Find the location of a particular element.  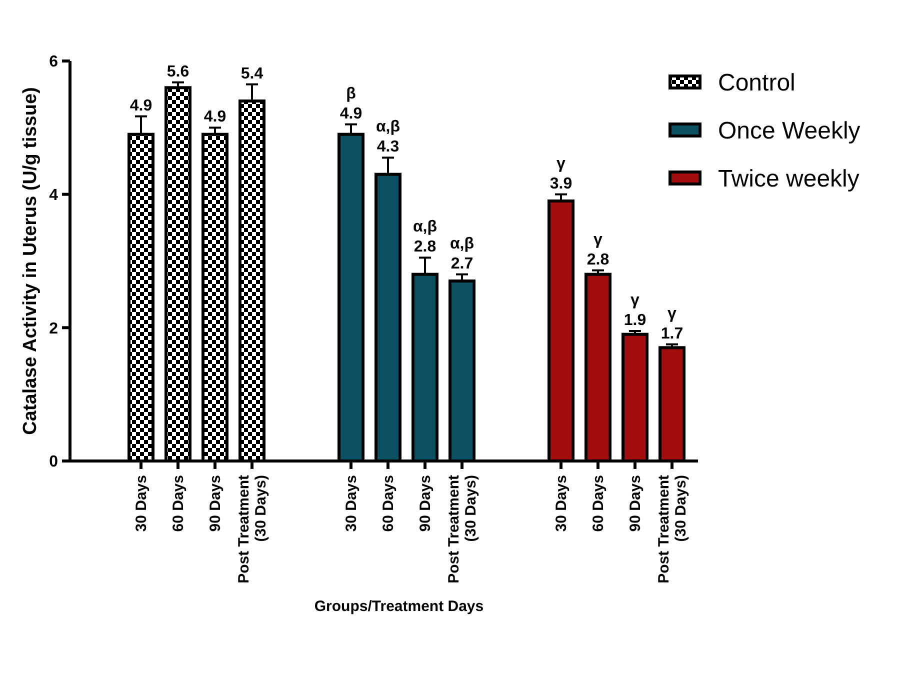

y-axis-title: Catalase Activity in Uterus (U/g tissue) is located at coordinates (30, 261).